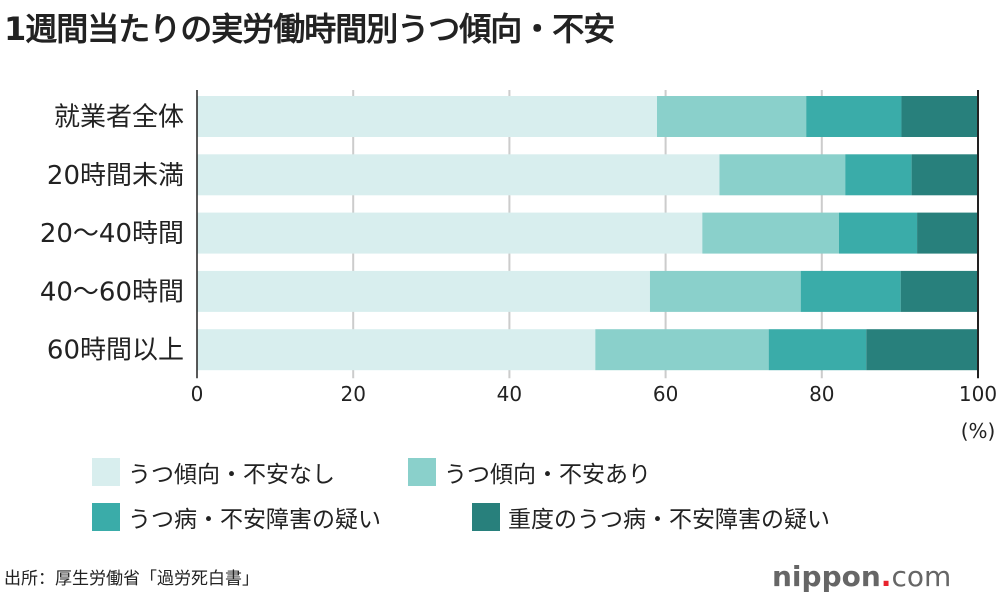 Image resolution: width=1000 pixels, height=598 pixels. What do you see at coordinates (669, 520) in the screenshot?
I see `legend-label: 重度のうつ病・不安障害の疑い` at bounding box center [669, 520].